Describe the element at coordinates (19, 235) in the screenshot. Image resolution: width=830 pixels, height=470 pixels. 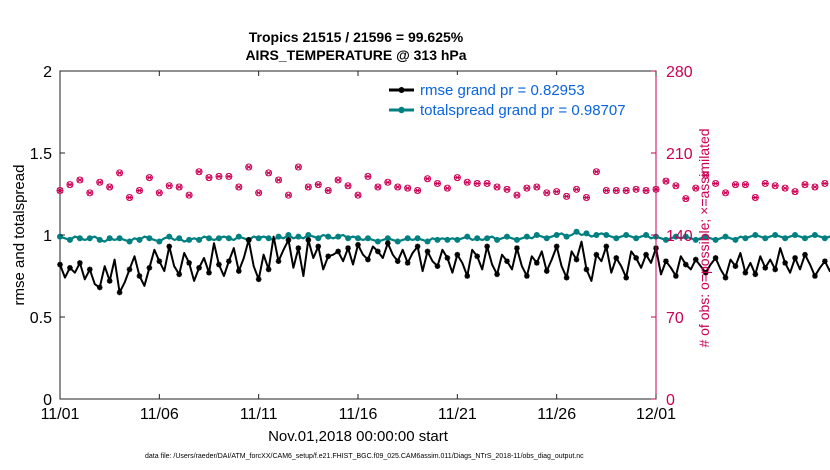
I see `y-axis-label: rmse and totalspread` at that location.